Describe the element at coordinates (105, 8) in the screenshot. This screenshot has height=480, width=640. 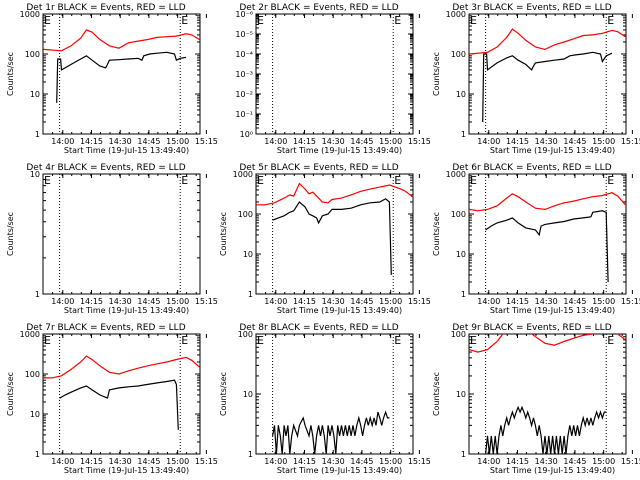
I see `panel-title: Det 1r BLACK = Events, RED = LLD` at that location.